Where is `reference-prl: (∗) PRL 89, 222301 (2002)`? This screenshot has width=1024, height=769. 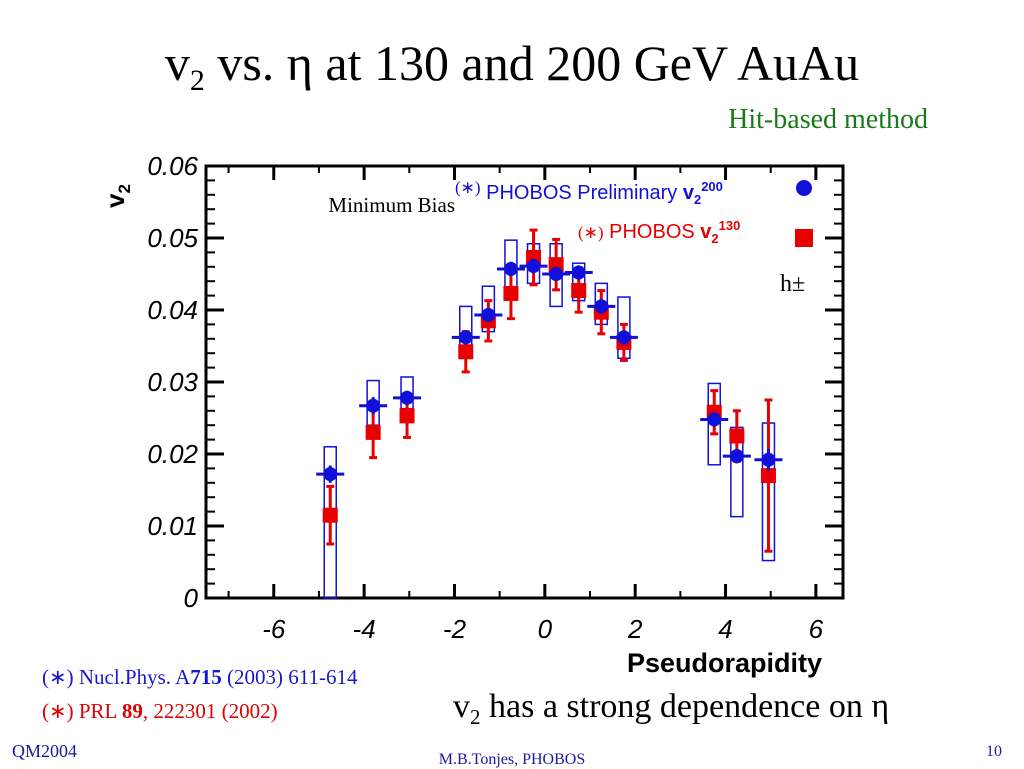
reference-prl: (∗) PRL 89, 222301 (2002) is located at coordinates (160, 711).